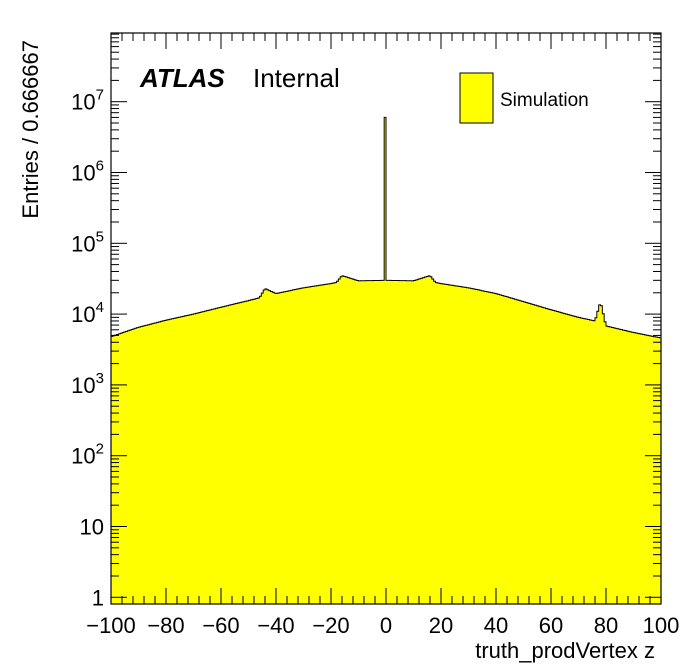 This screenshot has height=672, width=696. I want to click on y-tick-label: 10², so click(87, 455).